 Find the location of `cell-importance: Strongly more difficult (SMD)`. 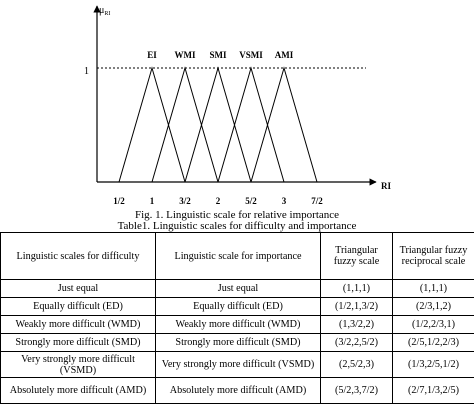

cell-importance: Strongly more difficult (SMD) is located at coordinates (238, 343).